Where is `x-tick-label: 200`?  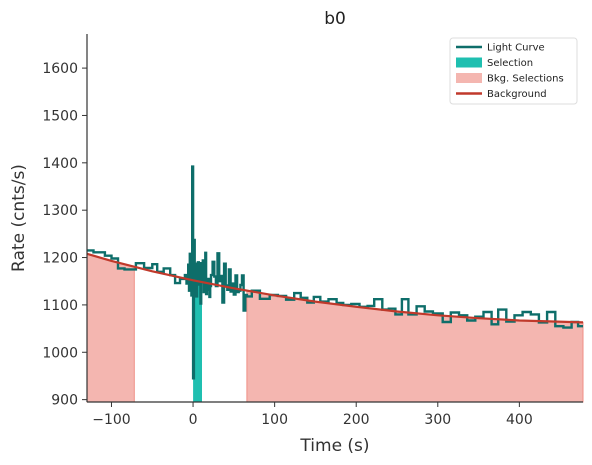
x-tick-label: 200 is located at coordinates (356, 420).